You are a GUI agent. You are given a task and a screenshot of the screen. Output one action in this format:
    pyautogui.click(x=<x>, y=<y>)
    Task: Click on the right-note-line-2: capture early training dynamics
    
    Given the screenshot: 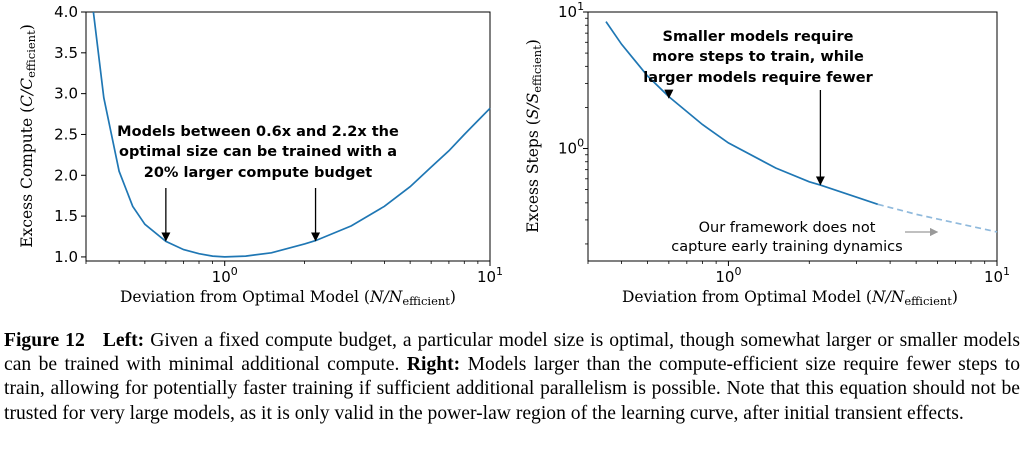 What is the action you would take?
    pyautogui.click(x=786, y=247)
    